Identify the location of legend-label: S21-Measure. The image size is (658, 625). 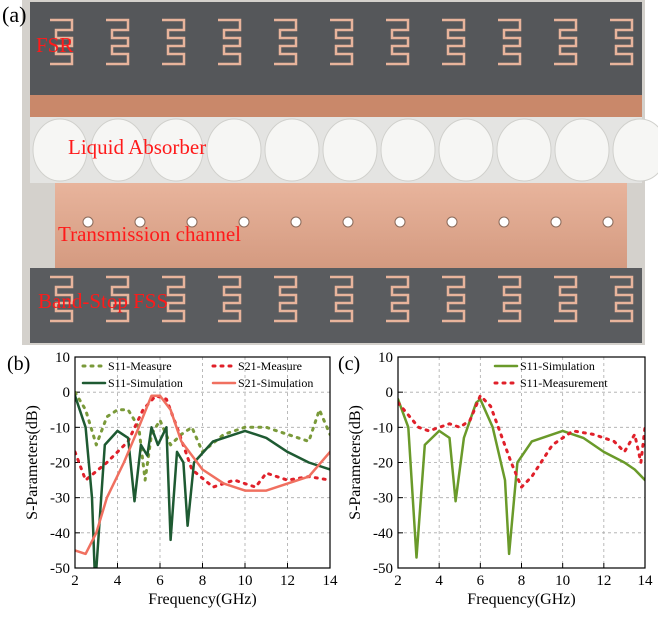
(270, 366).